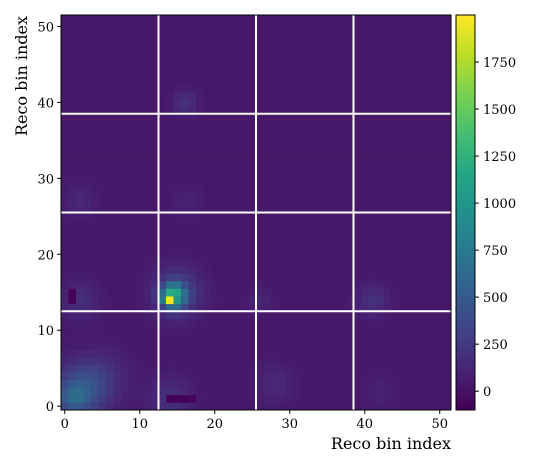 The width and height of the screenshot is (540, 468). I want to click on colorbar-tick-label: 500, so click(495, 298).